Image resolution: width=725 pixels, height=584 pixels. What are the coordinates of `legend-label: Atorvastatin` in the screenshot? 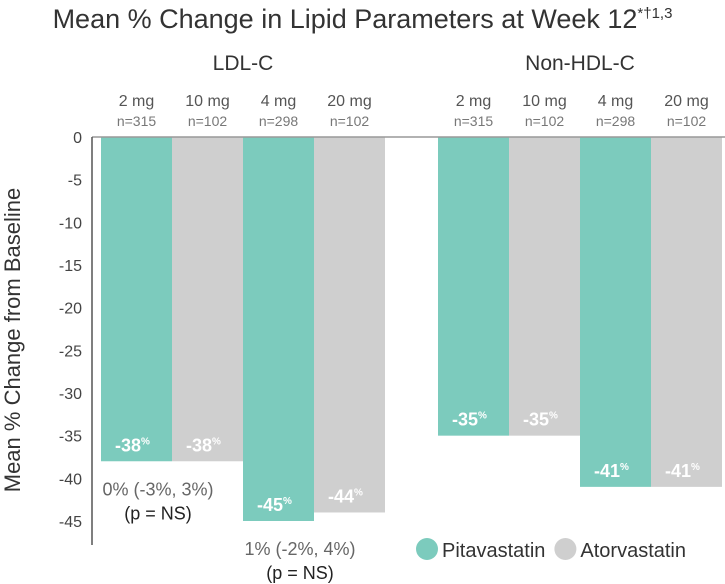 It's located at (633, 551).